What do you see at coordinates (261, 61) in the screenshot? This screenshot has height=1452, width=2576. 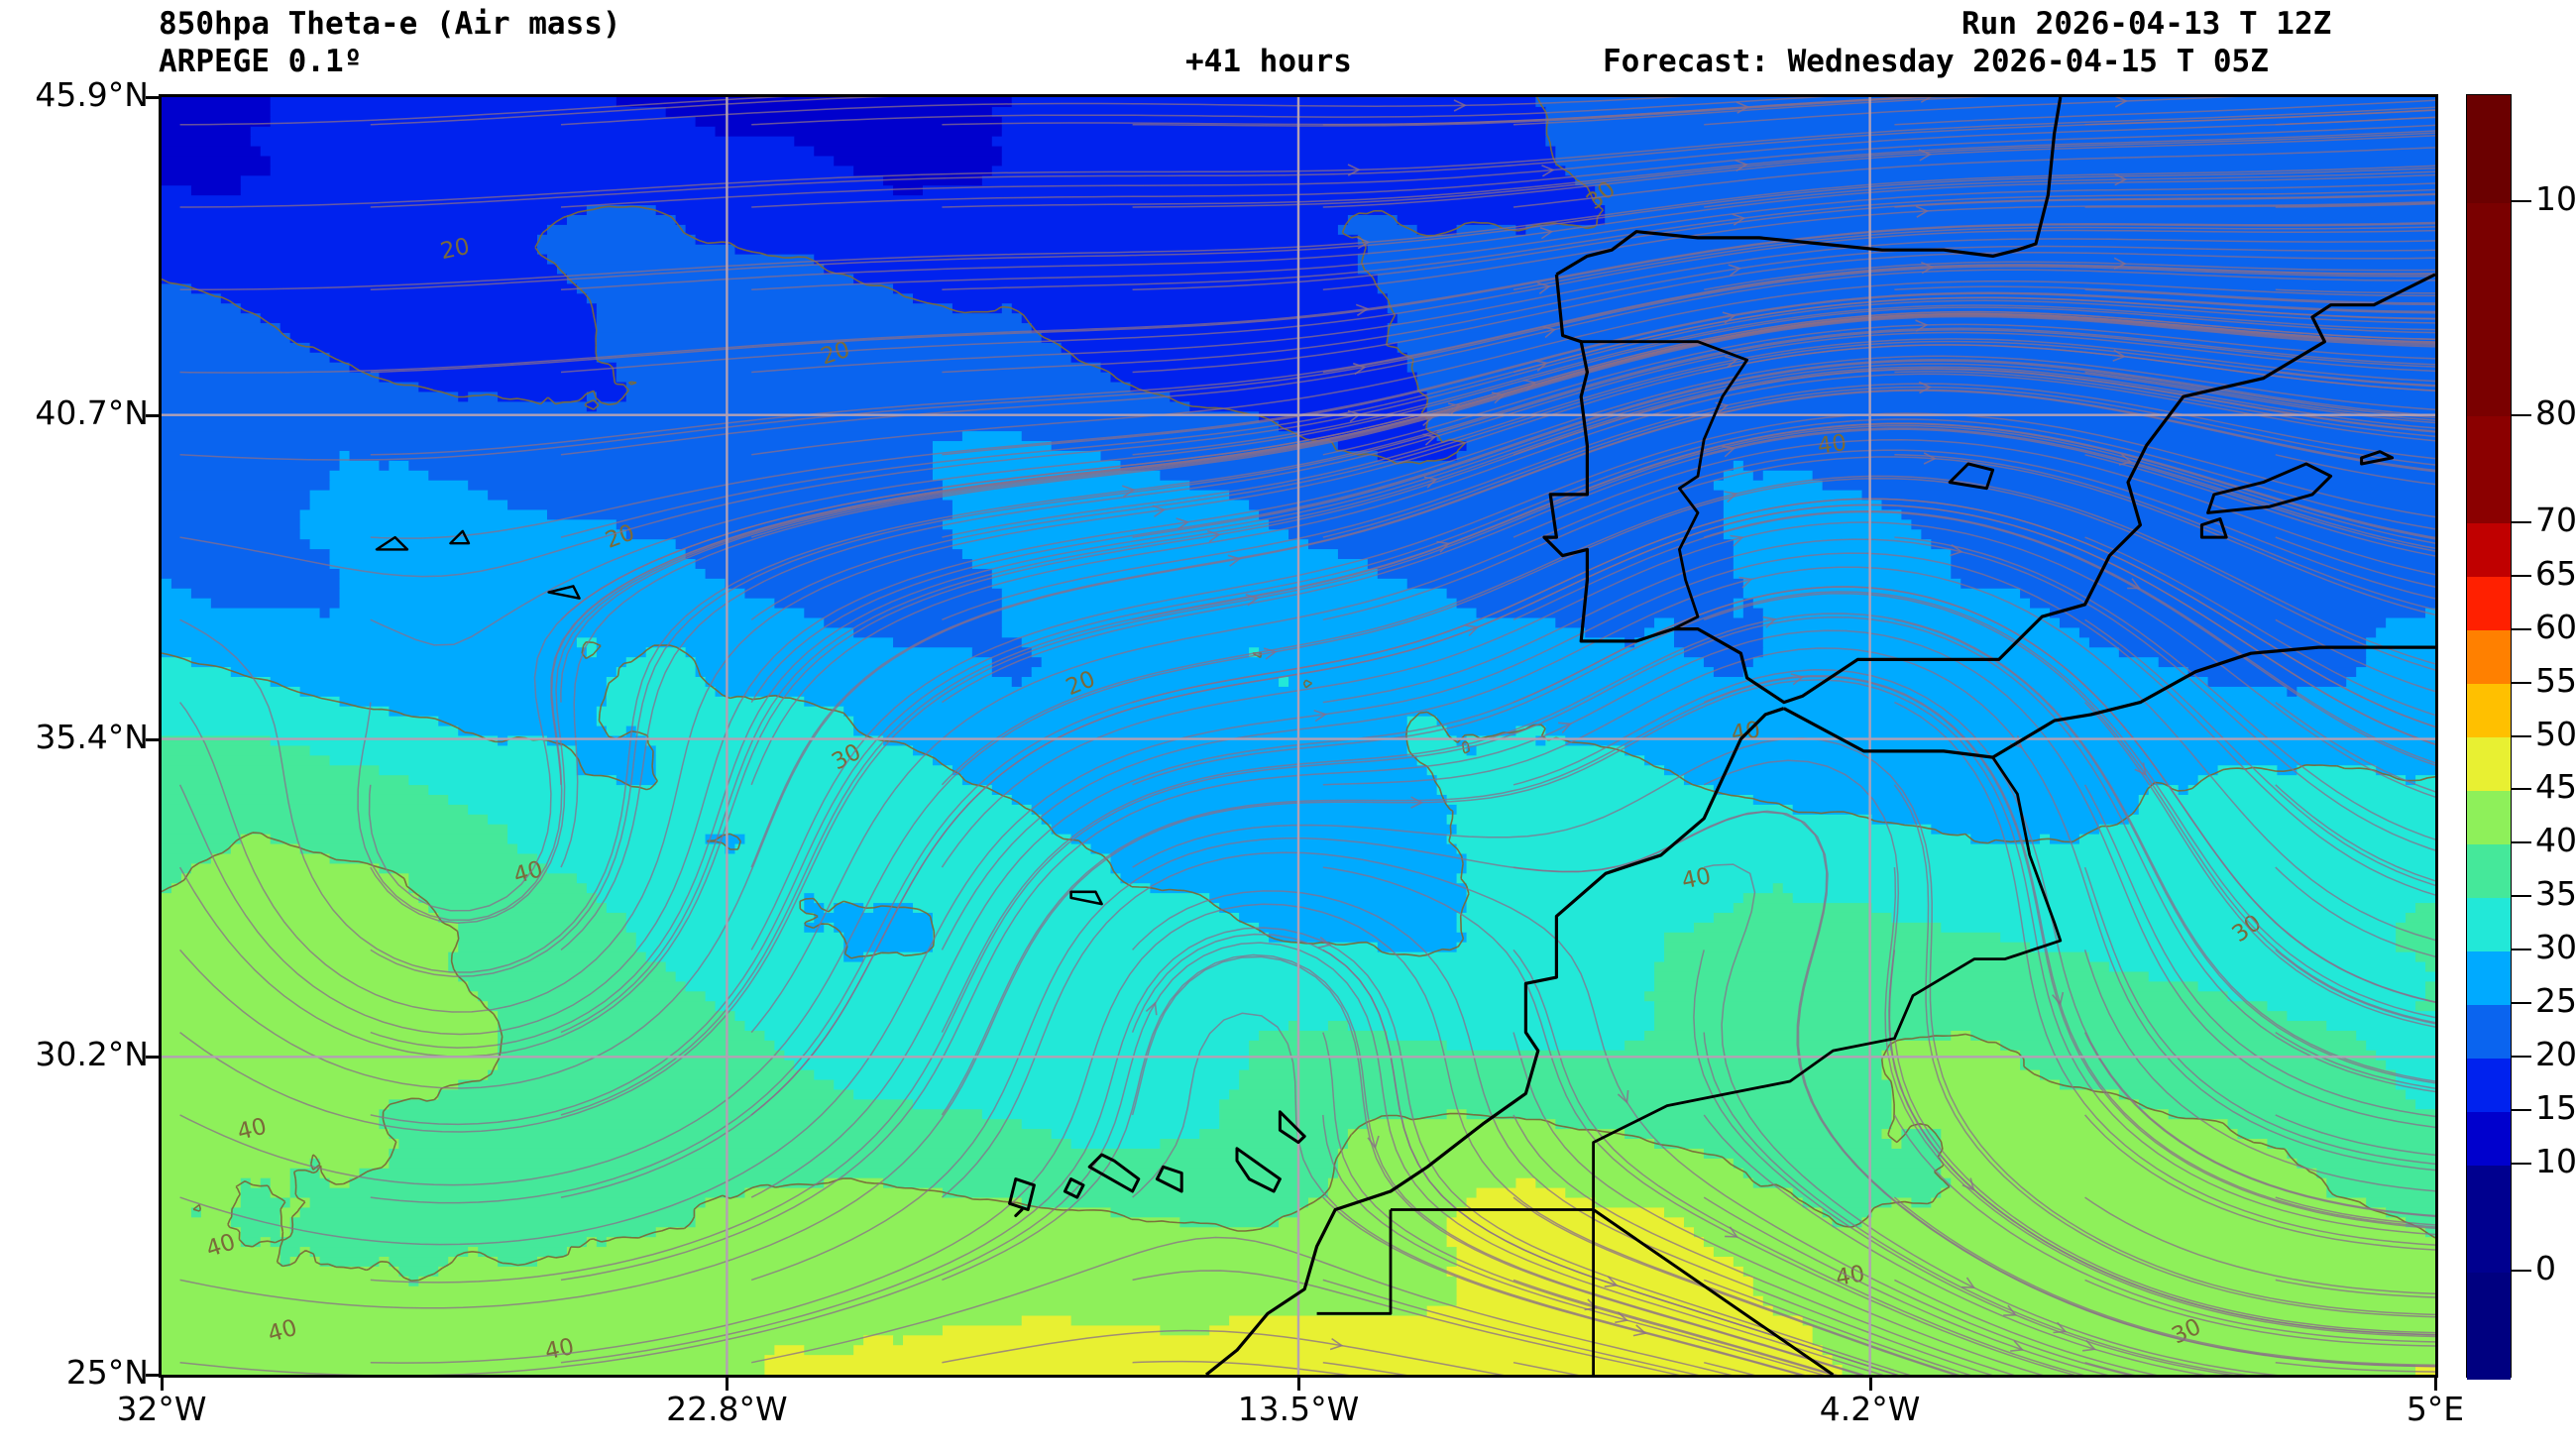 I see `model-name-label: ARPEGE 0.1º` at bounding box center [261, 61].